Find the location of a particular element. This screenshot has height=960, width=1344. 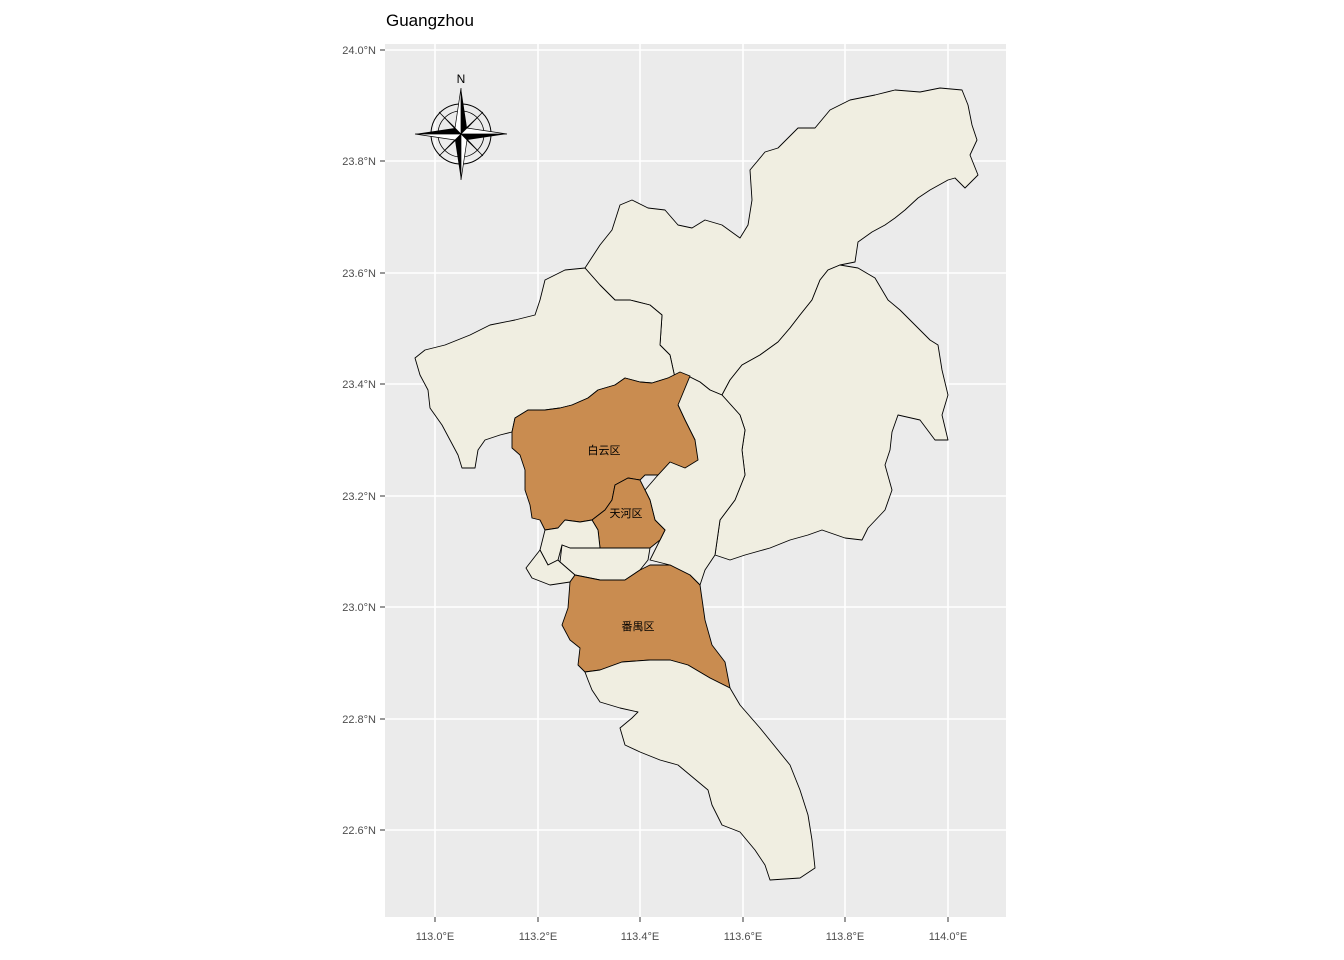

y-tick-label: 22.8°N is located at coordinates (359, 720).